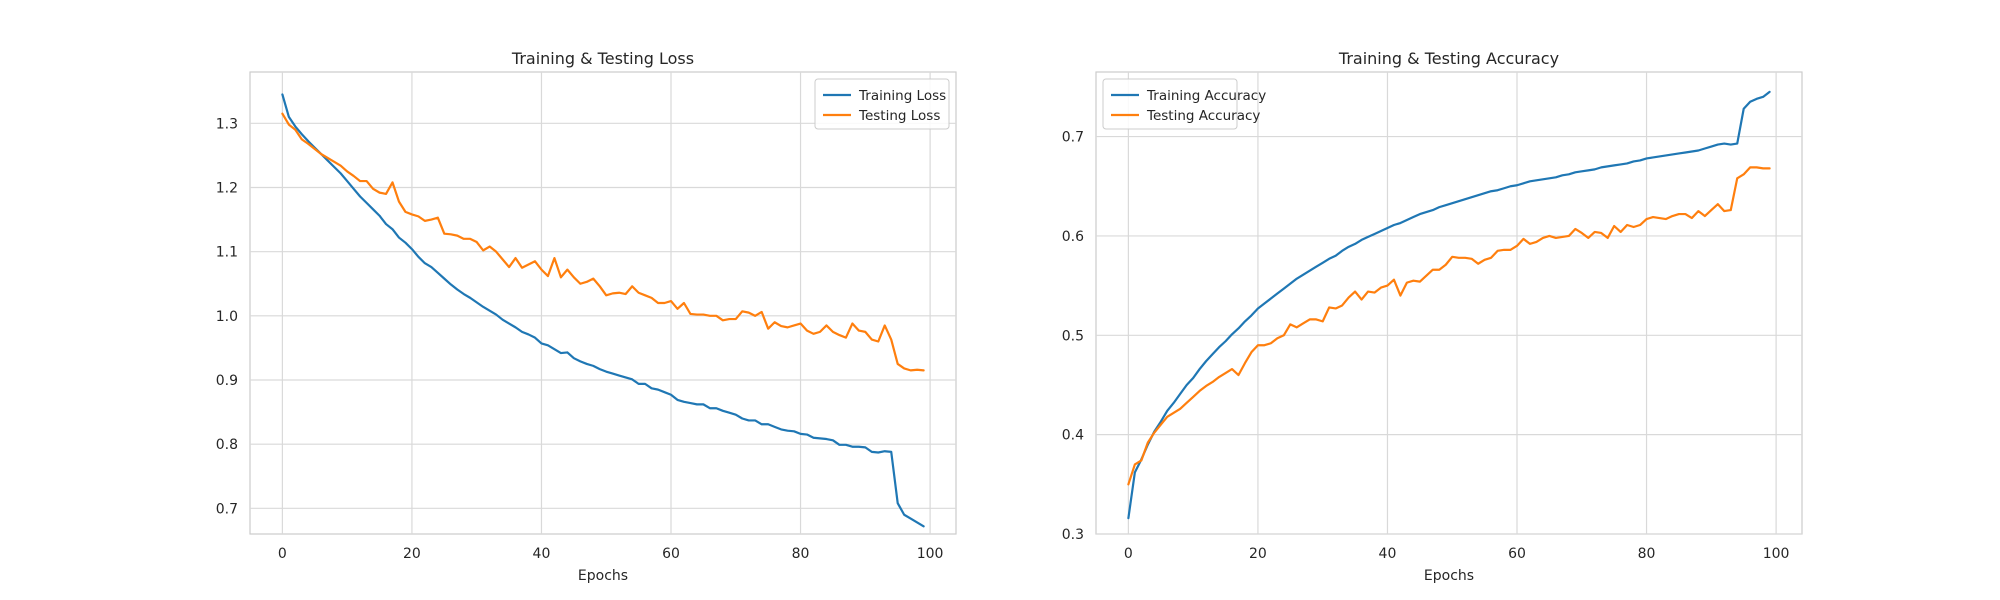 The width and height of the screenshot is (2000, 600). Describe the element at coordinates (1073, 535) in the screenshot. I see `y-tick-label: 0.3` at that location.